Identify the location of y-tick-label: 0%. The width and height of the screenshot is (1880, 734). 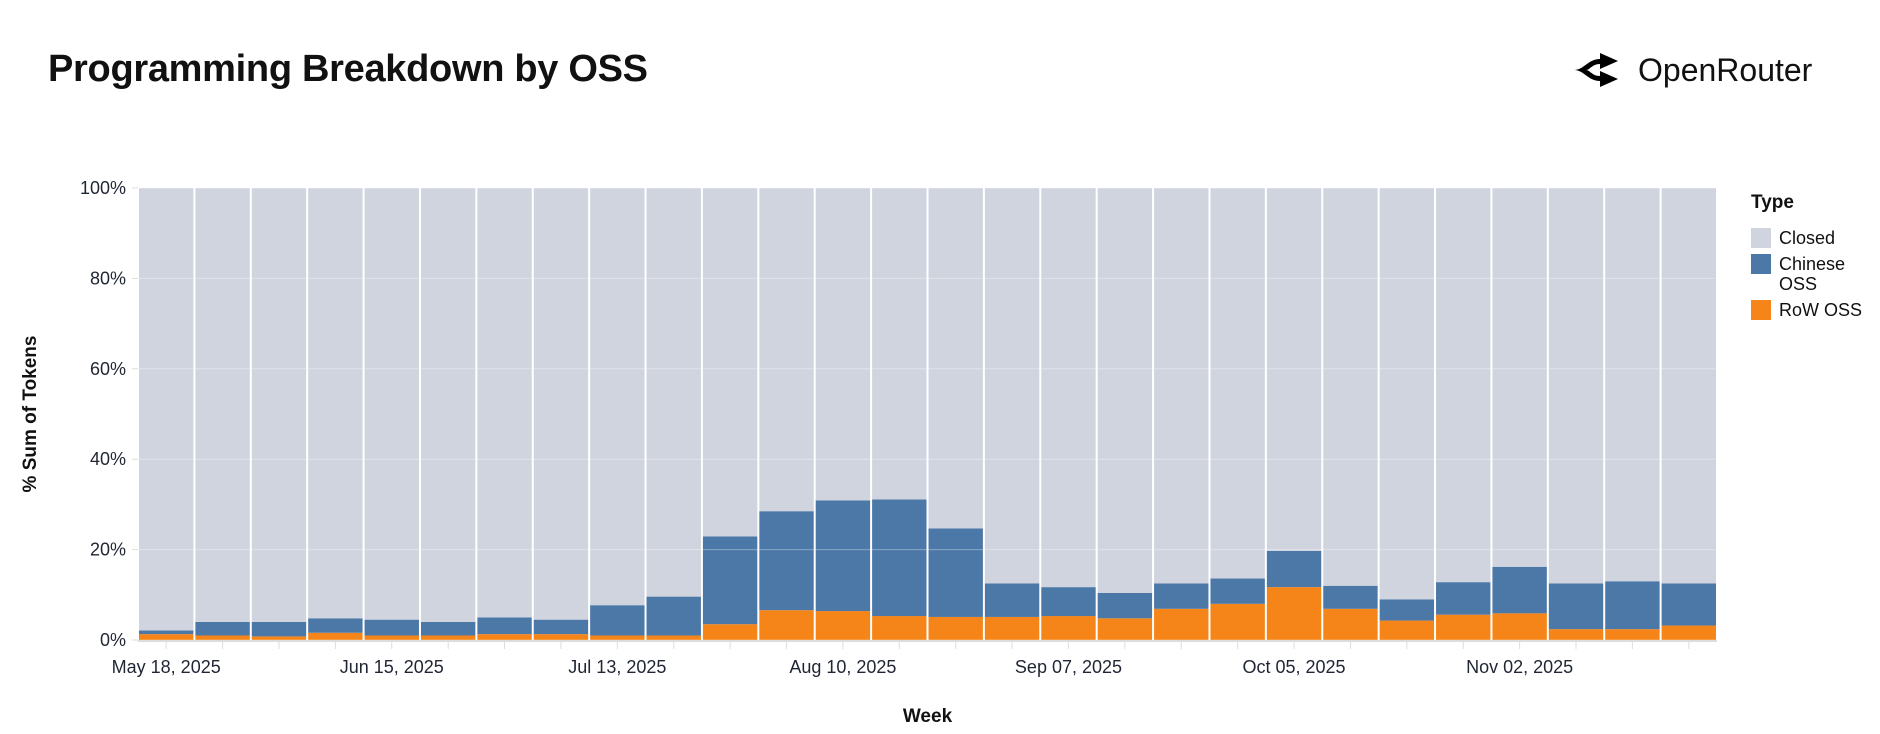
(113, 640).